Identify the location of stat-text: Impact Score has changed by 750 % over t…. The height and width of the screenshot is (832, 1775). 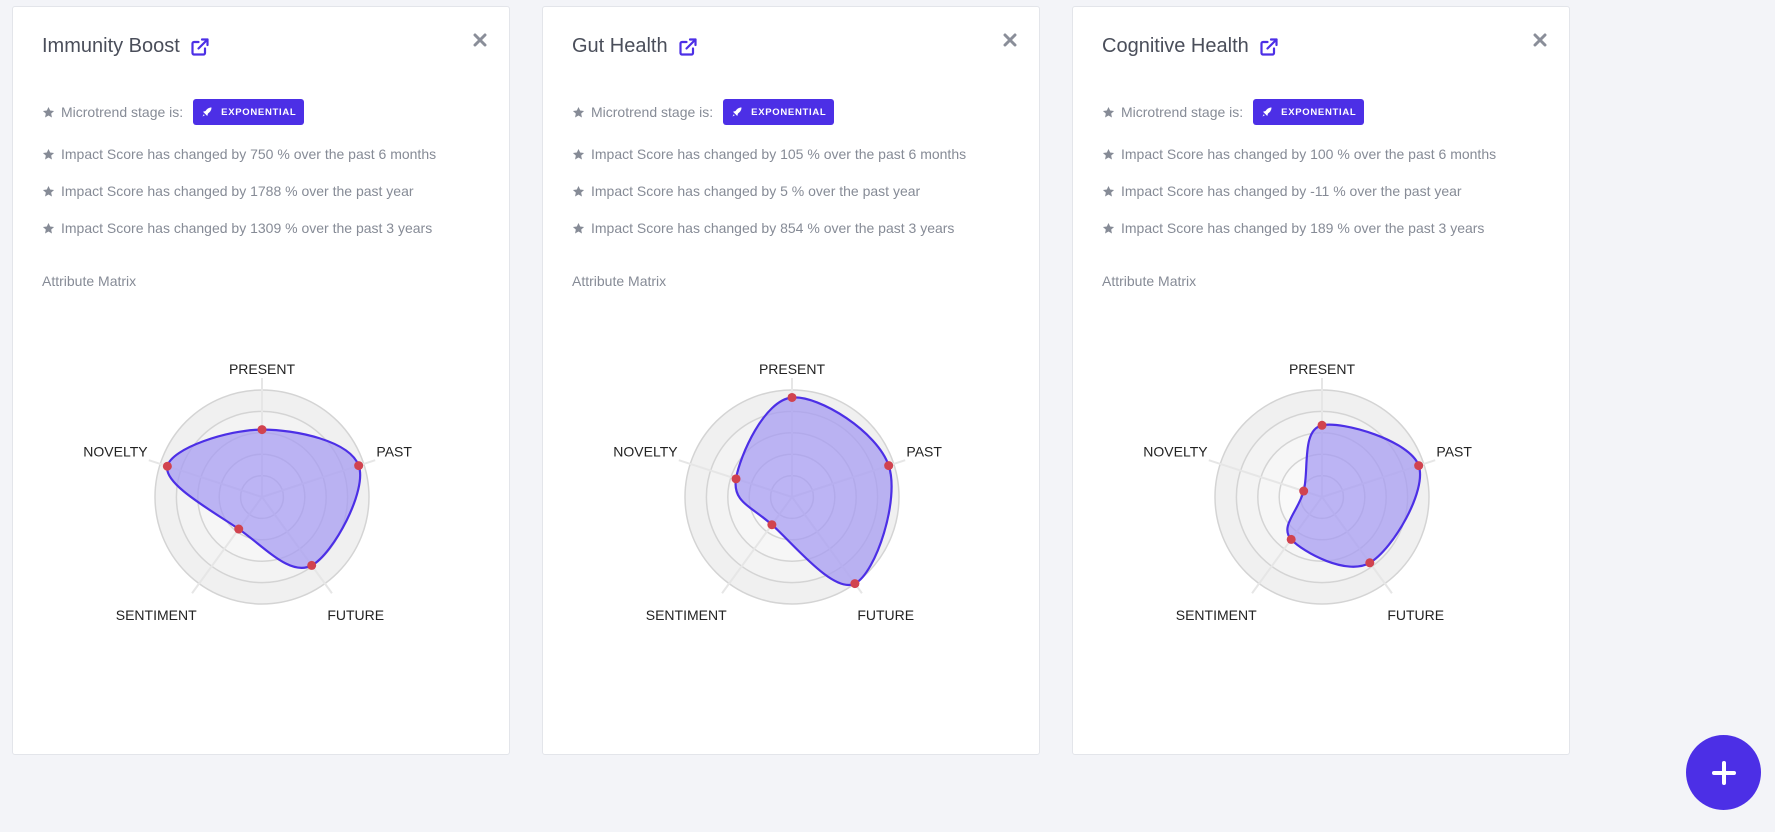
(249, 154).